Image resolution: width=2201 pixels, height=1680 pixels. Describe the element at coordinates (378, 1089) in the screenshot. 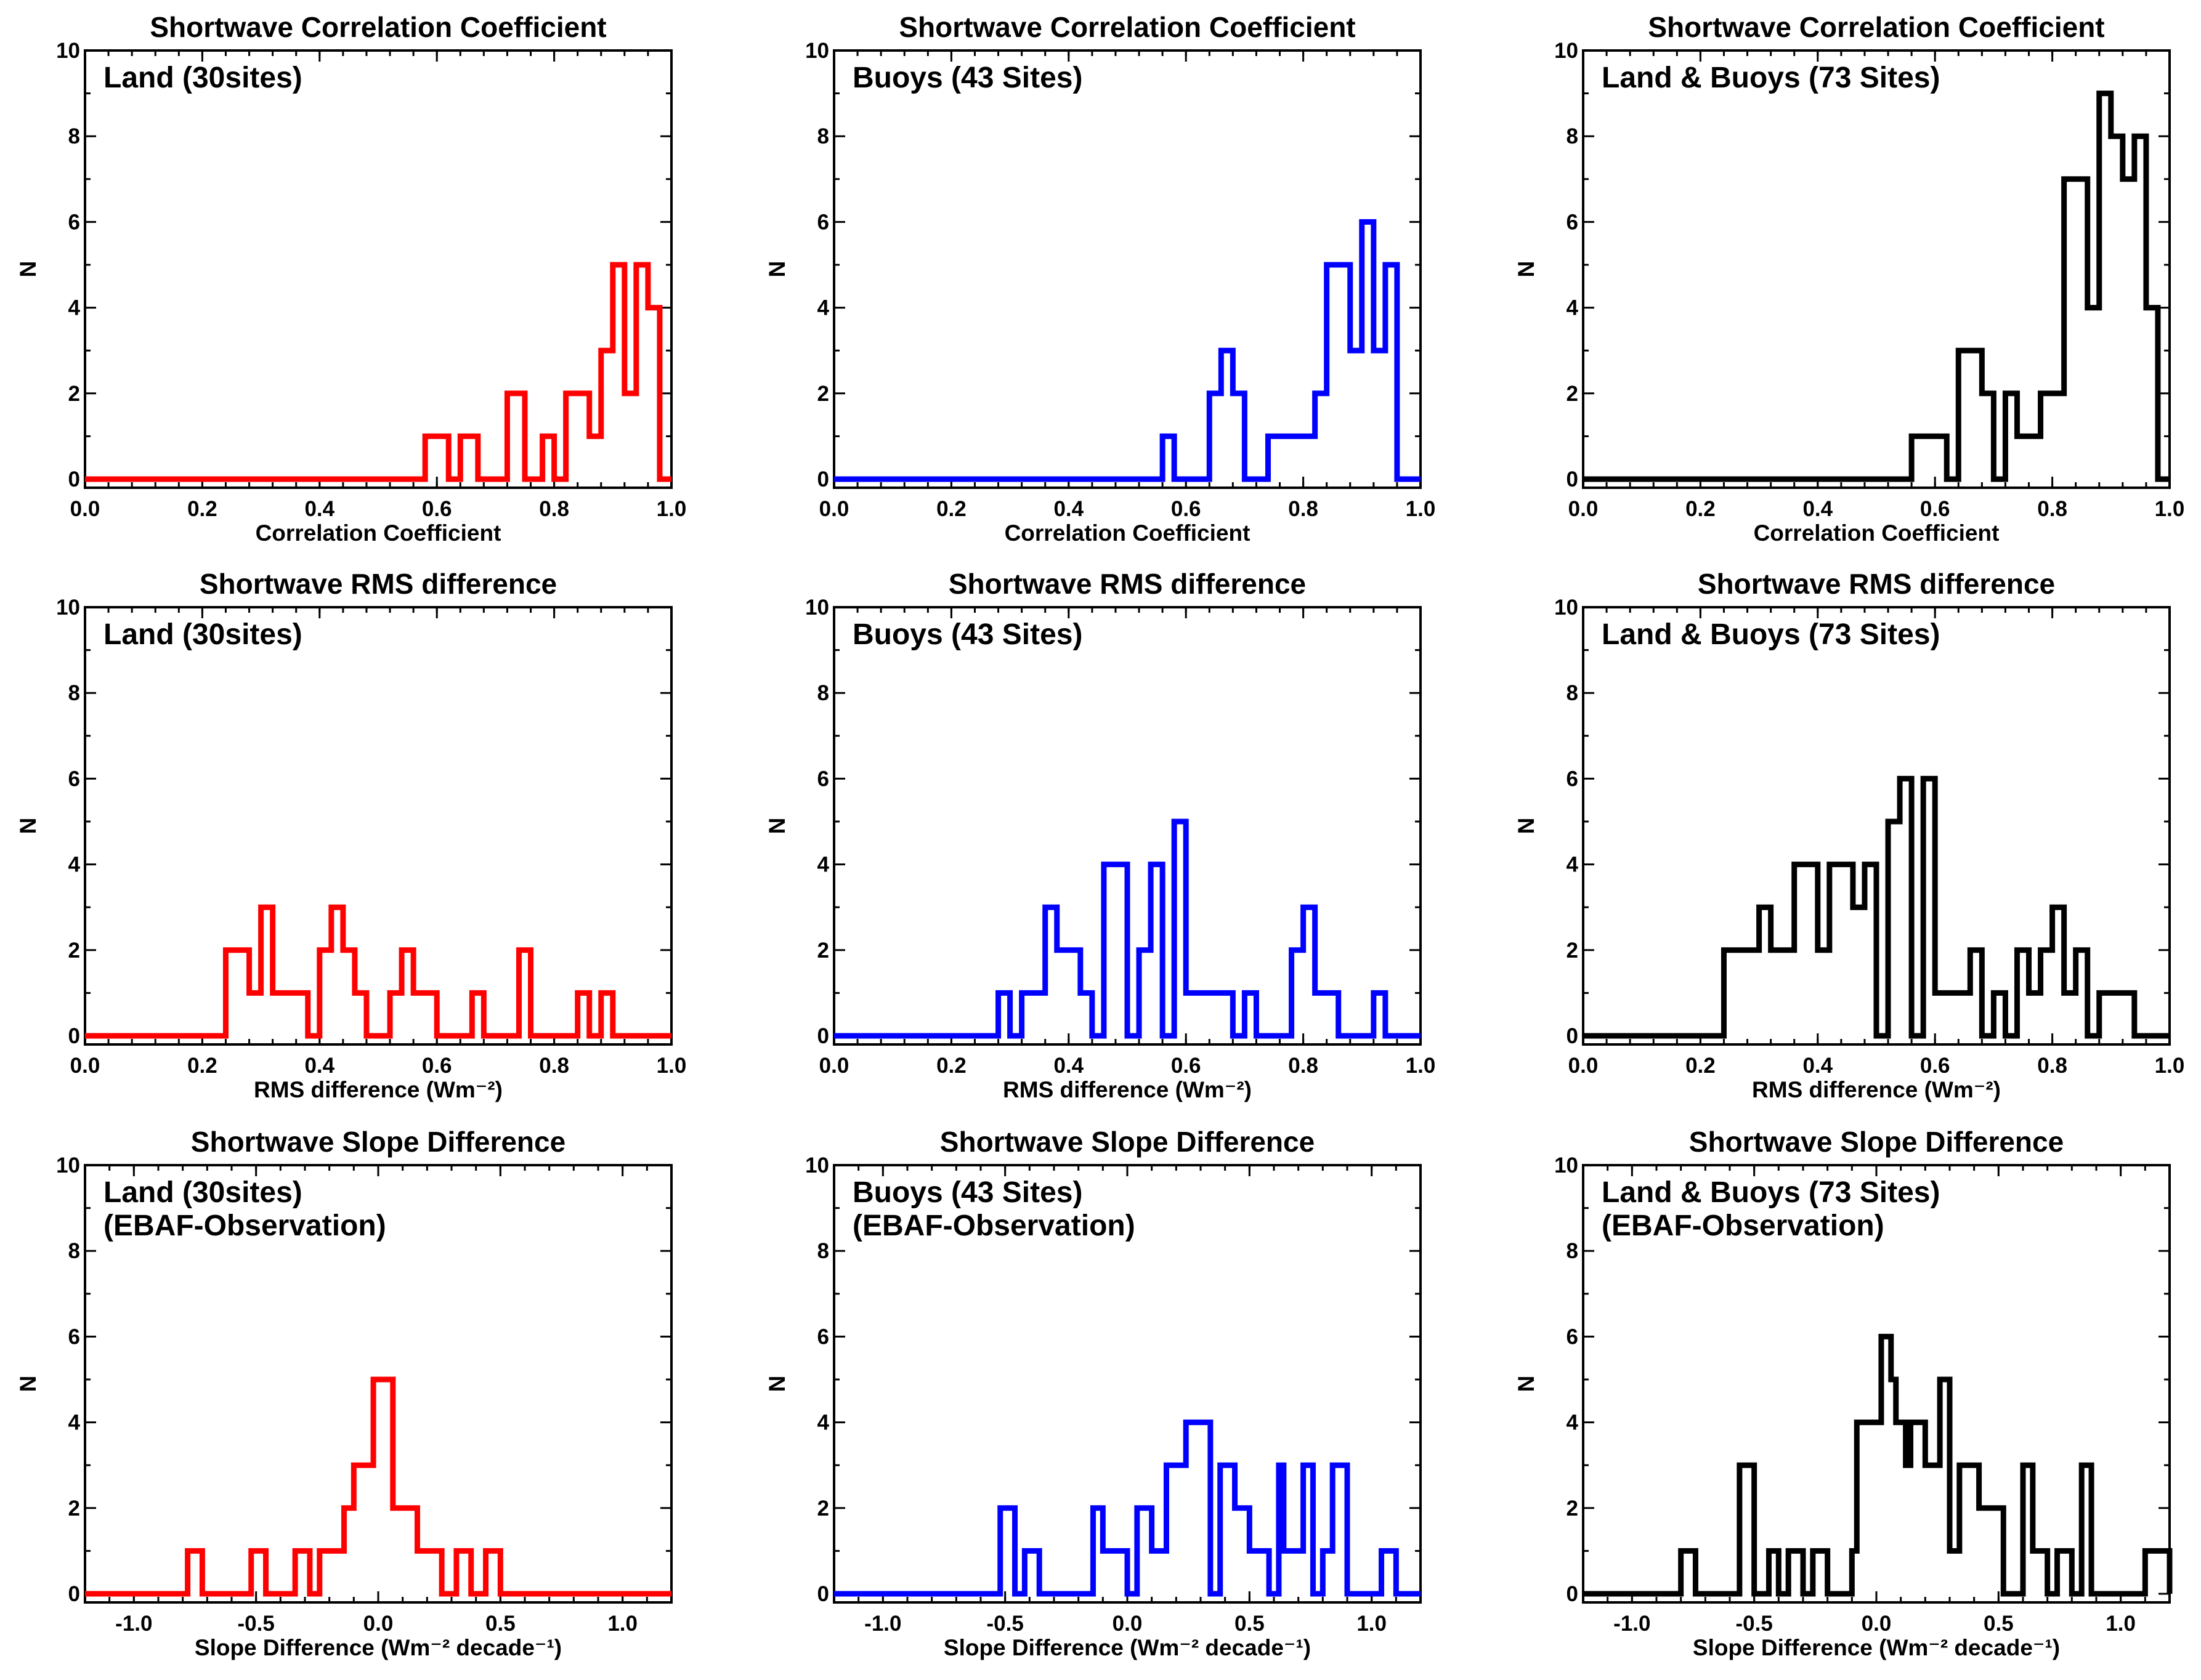

I see `x-axis-label: RMS difference (Wm⁻²)` at that location.